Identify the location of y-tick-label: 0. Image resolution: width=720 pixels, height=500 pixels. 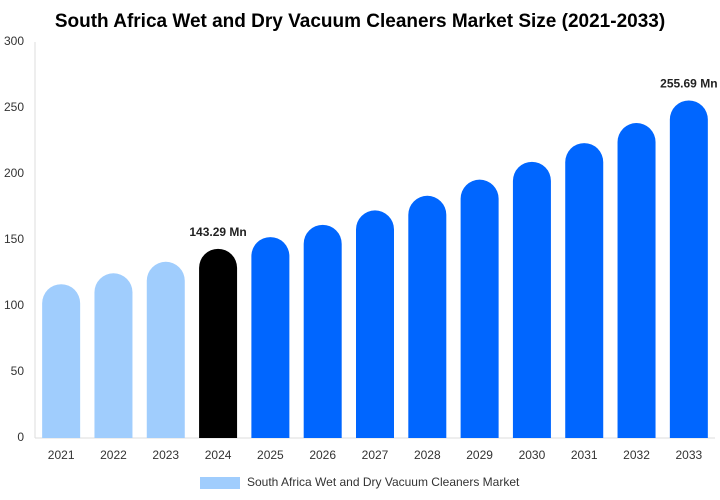
(20, 437).